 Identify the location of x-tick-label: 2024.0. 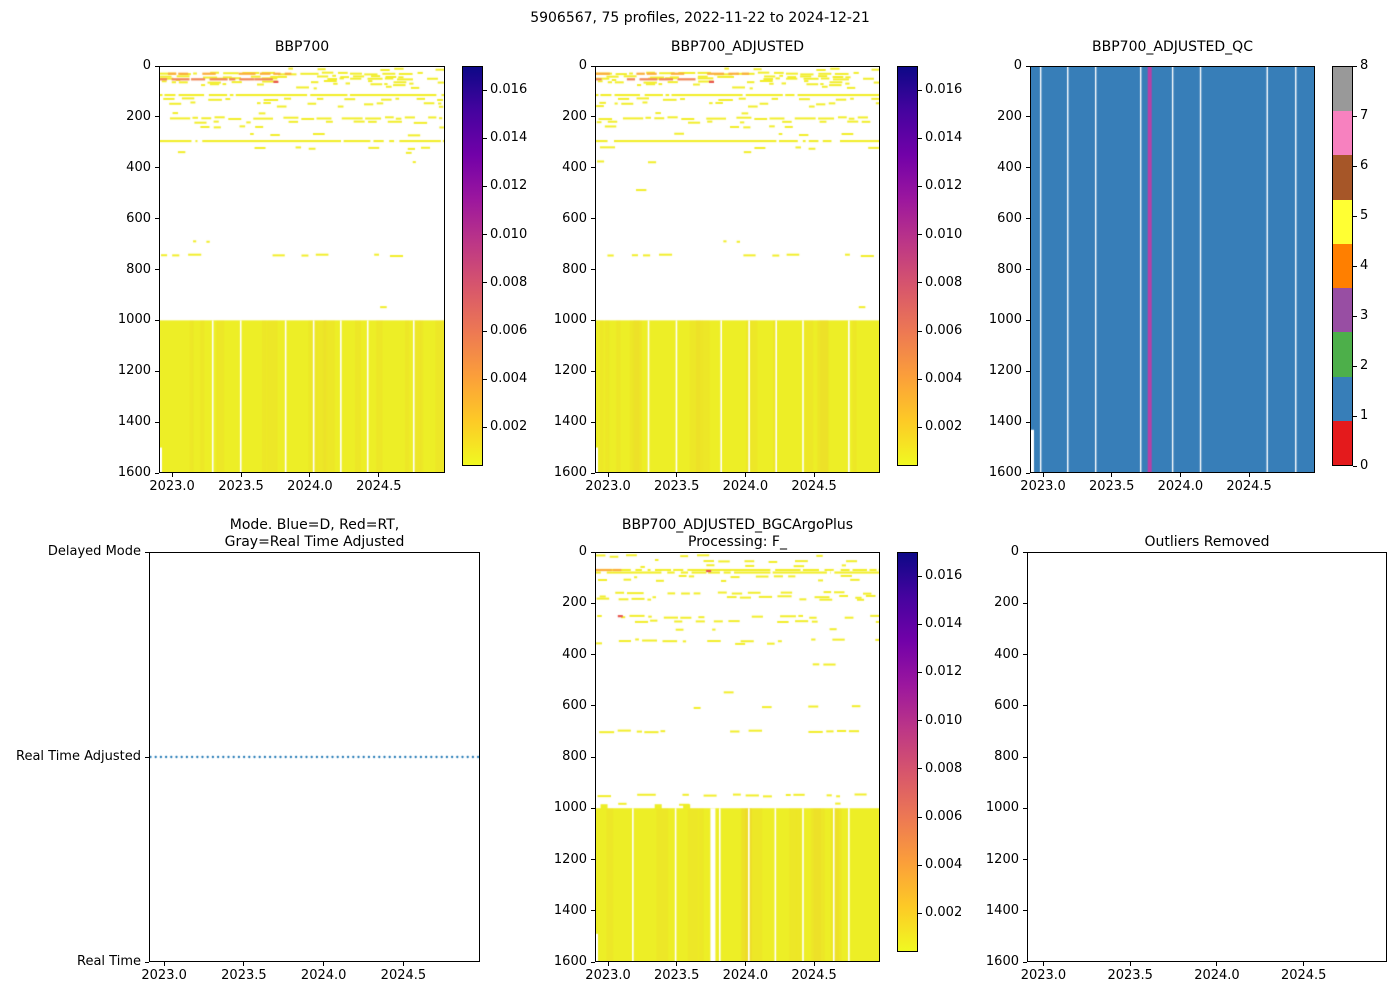
(745, 486).